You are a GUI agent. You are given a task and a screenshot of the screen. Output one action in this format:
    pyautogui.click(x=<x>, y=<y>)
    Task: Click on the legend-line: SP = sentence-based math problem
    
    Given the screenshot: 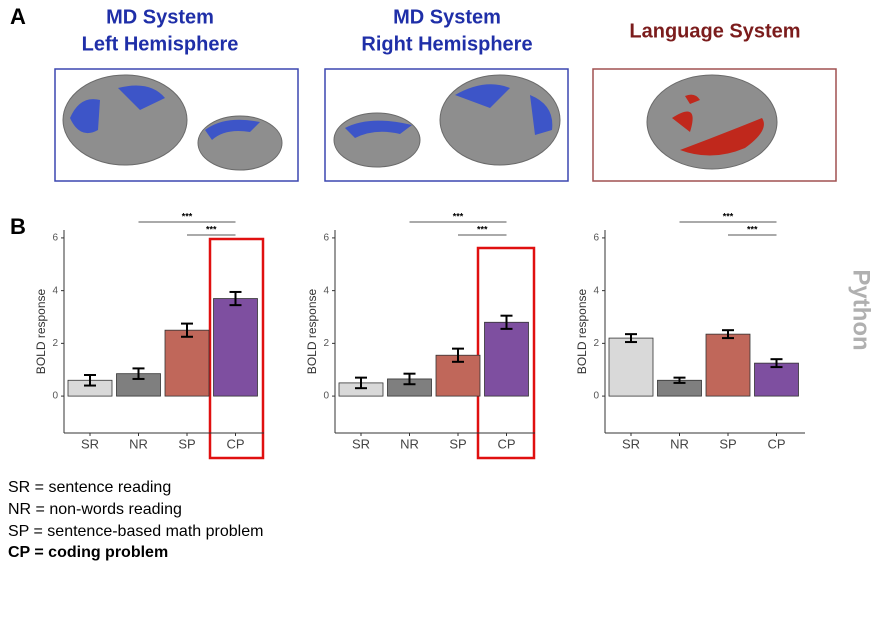 What is the action you would take?
    pyautogui.click(x=135, y=531)
    